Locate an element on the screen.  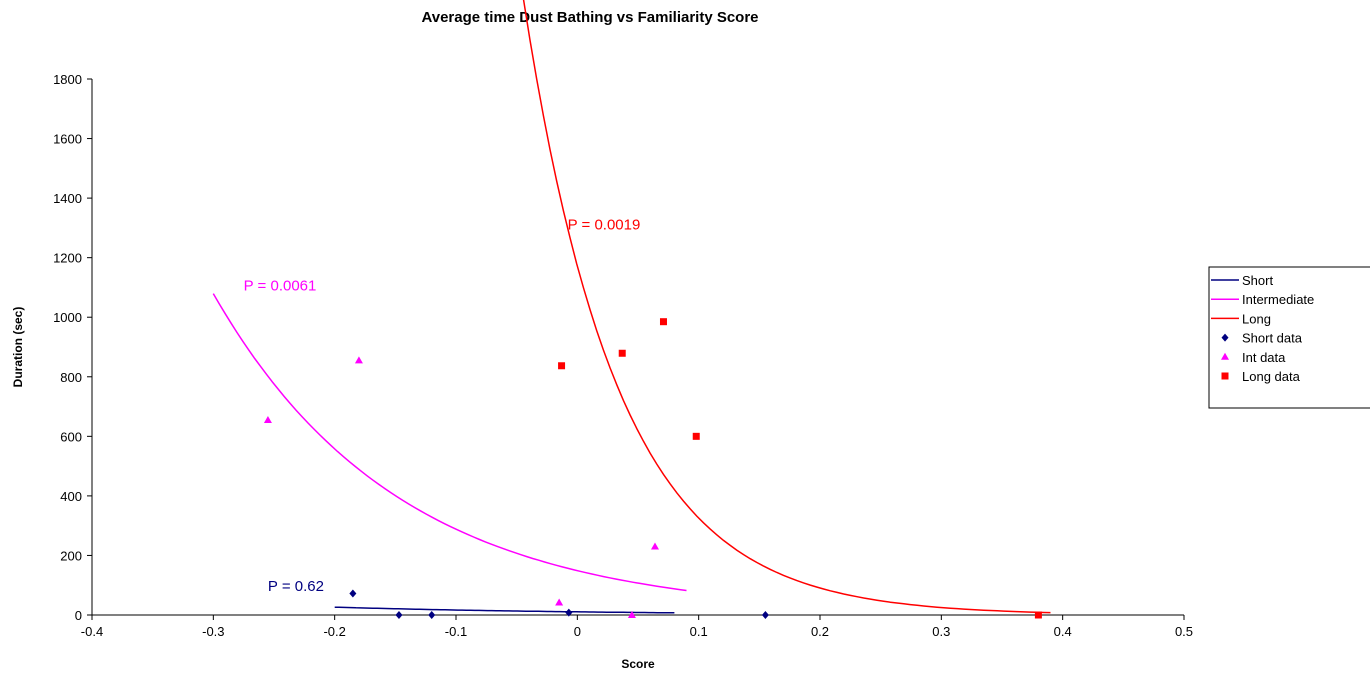
x-tick-label: -0.2 is located at coordinates (334, 631).